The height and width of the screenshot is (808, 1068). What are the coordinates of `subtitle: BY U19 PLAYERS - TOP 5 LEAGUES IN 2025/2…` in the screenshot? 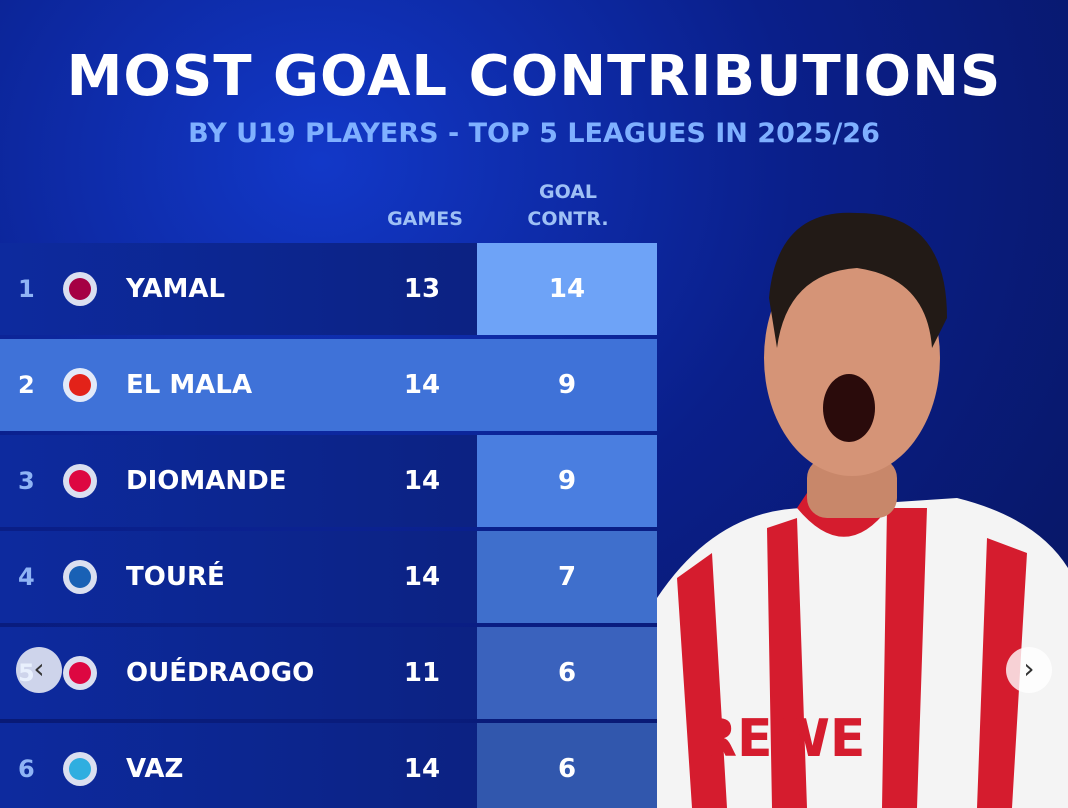 It's located at (534, 133).